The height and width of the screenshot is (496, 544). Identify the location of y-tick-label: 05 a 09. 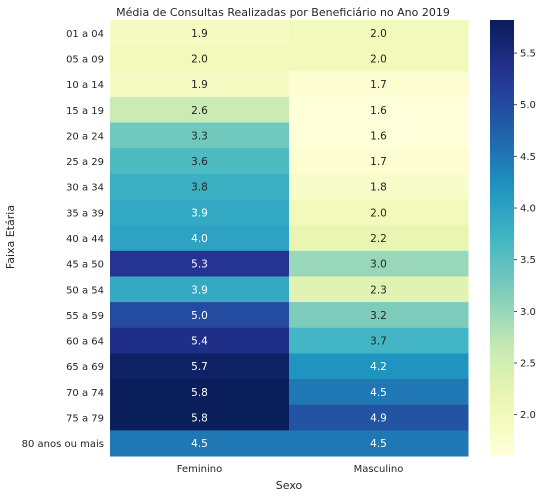
(85, 59).